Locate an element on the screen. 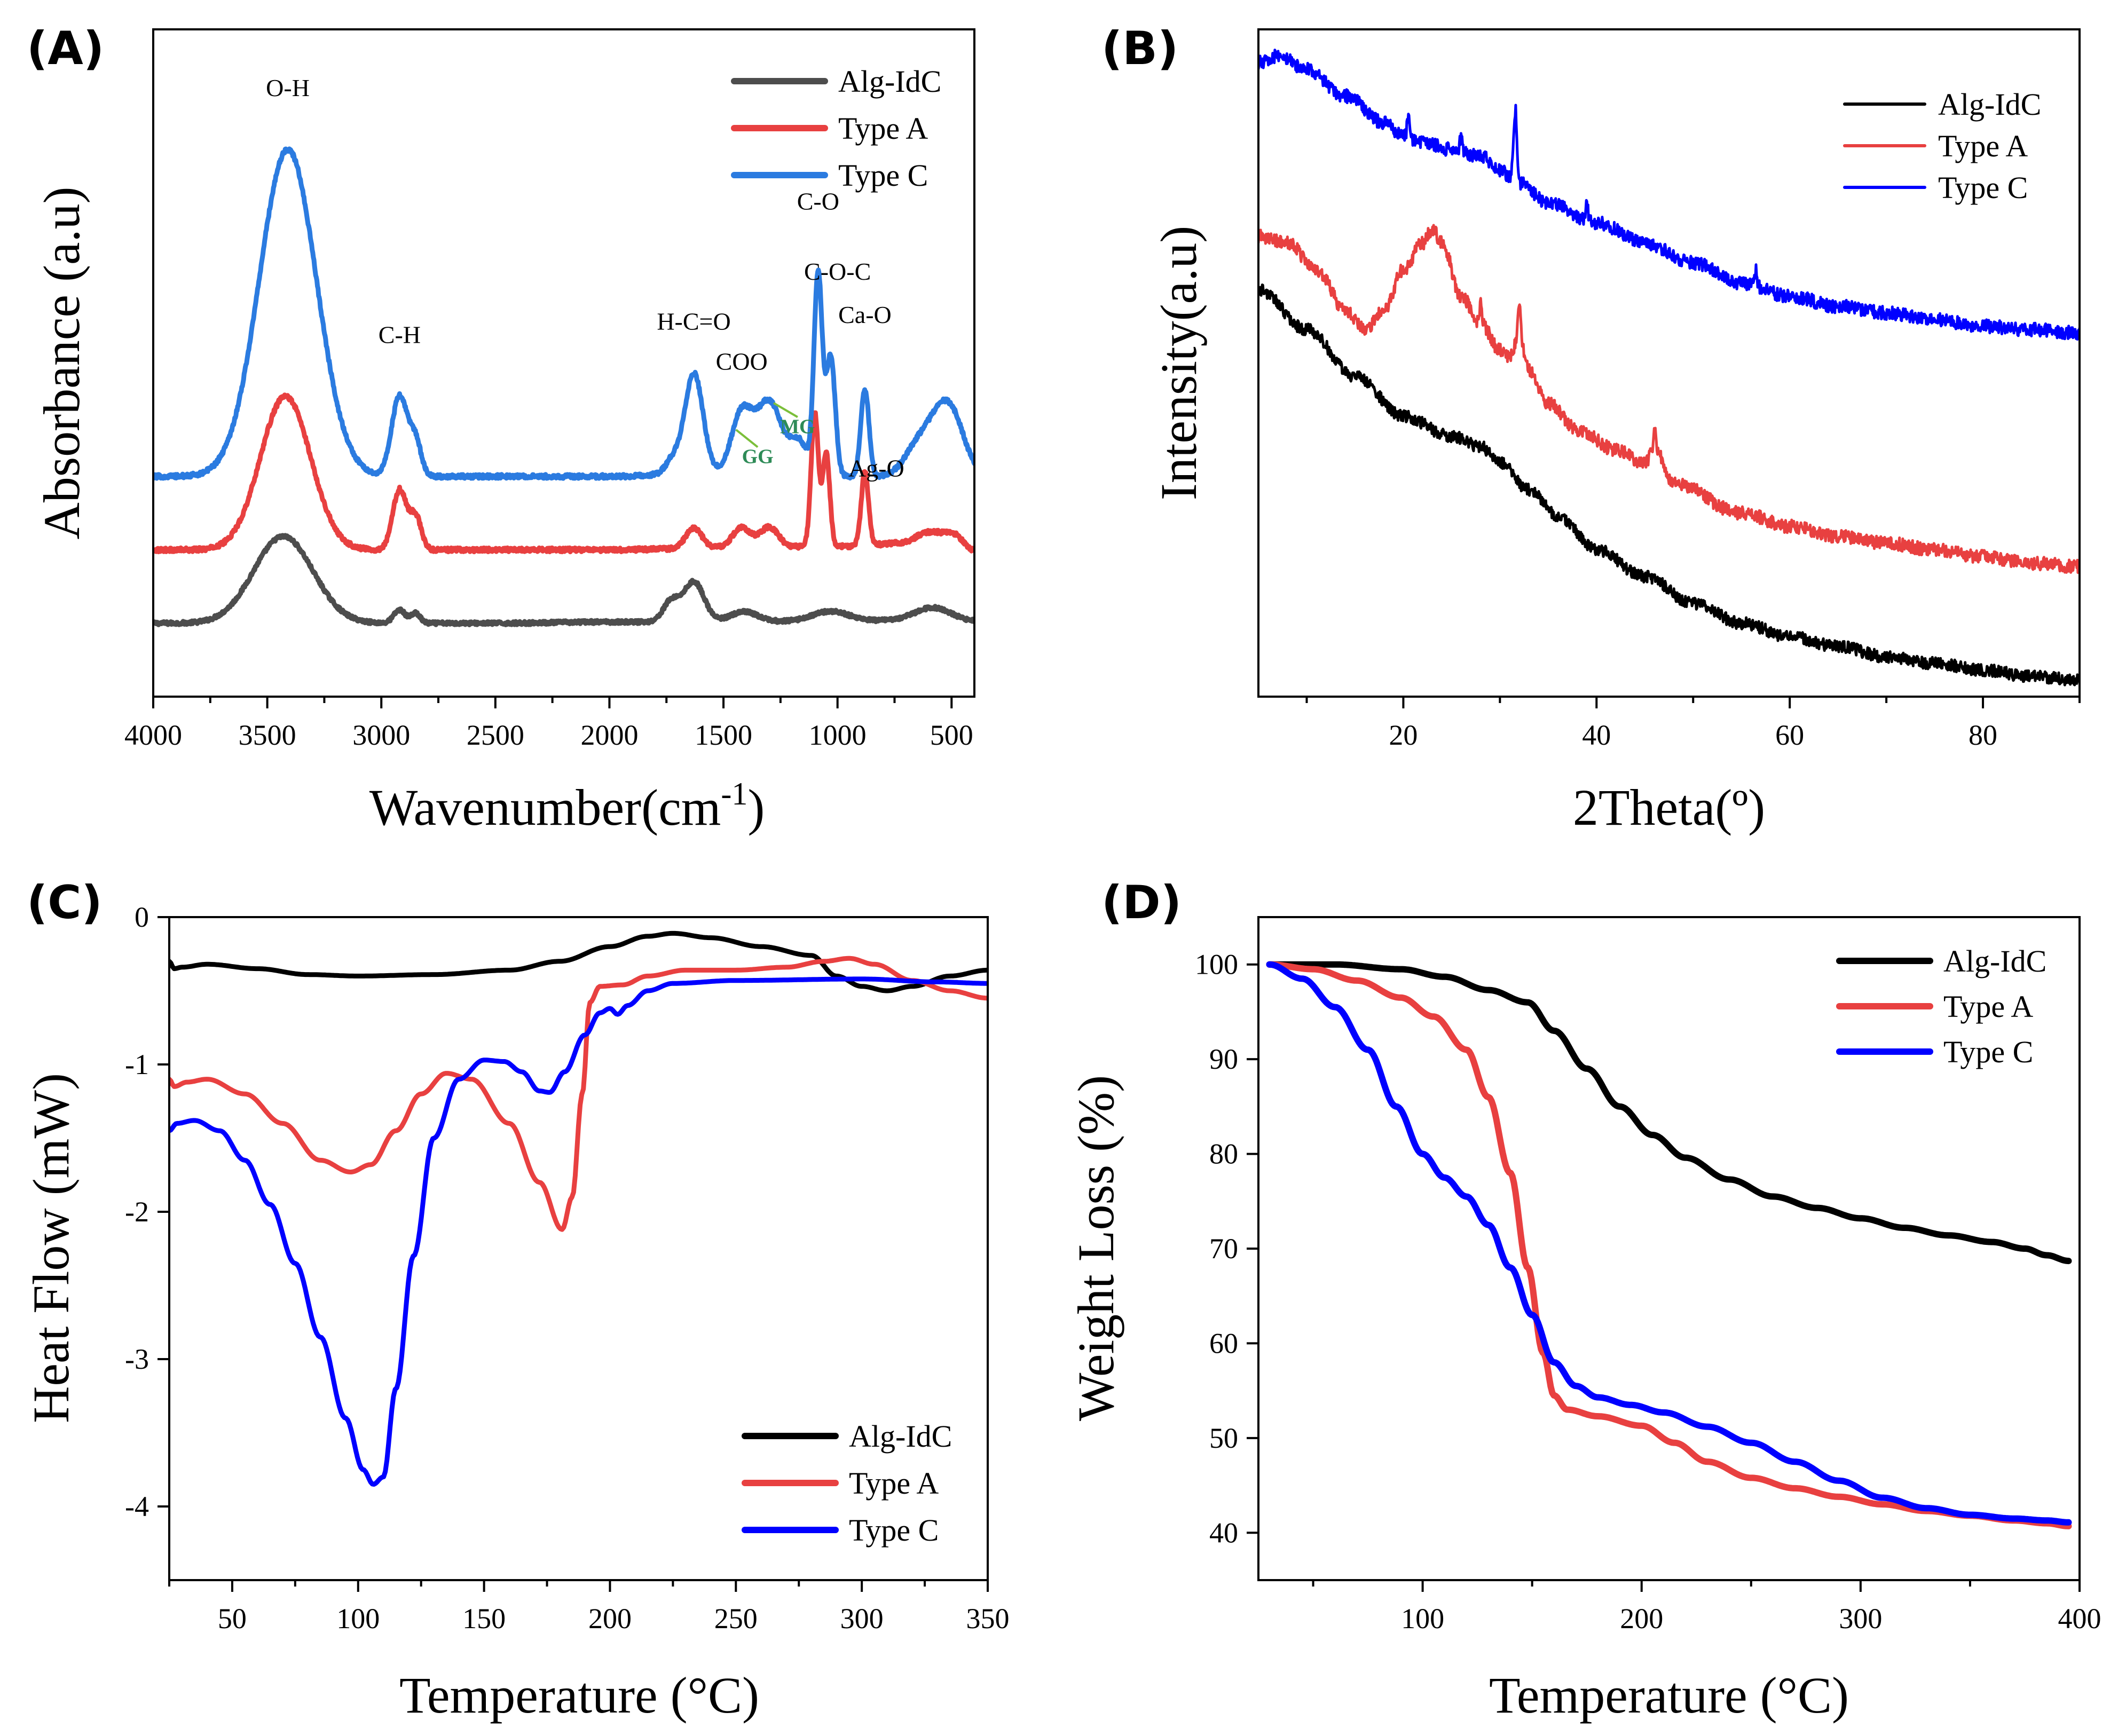 The height and width of the screenshot is (1736, 2118). peak-annotation: H-C=O is located at coordinates (693, 321).